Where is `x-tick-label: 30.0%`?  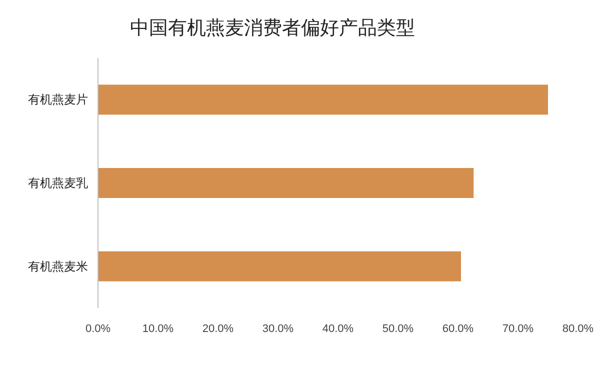 x-tick-label: 30.0% is located at coordinates (278, 329).